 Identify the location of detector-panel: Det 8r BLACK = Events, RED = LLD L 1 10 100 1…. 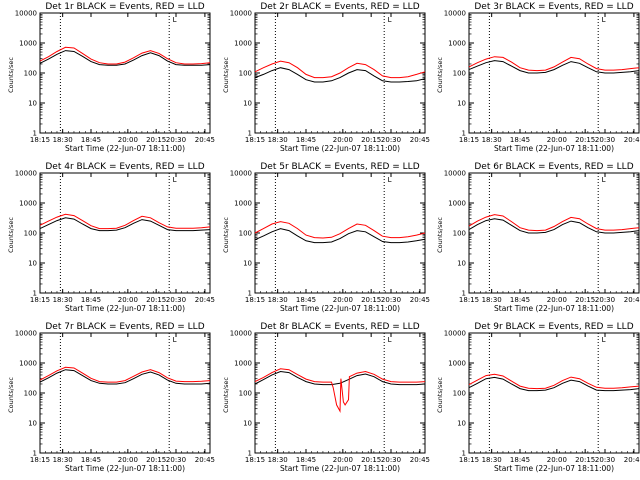
(326, 397).